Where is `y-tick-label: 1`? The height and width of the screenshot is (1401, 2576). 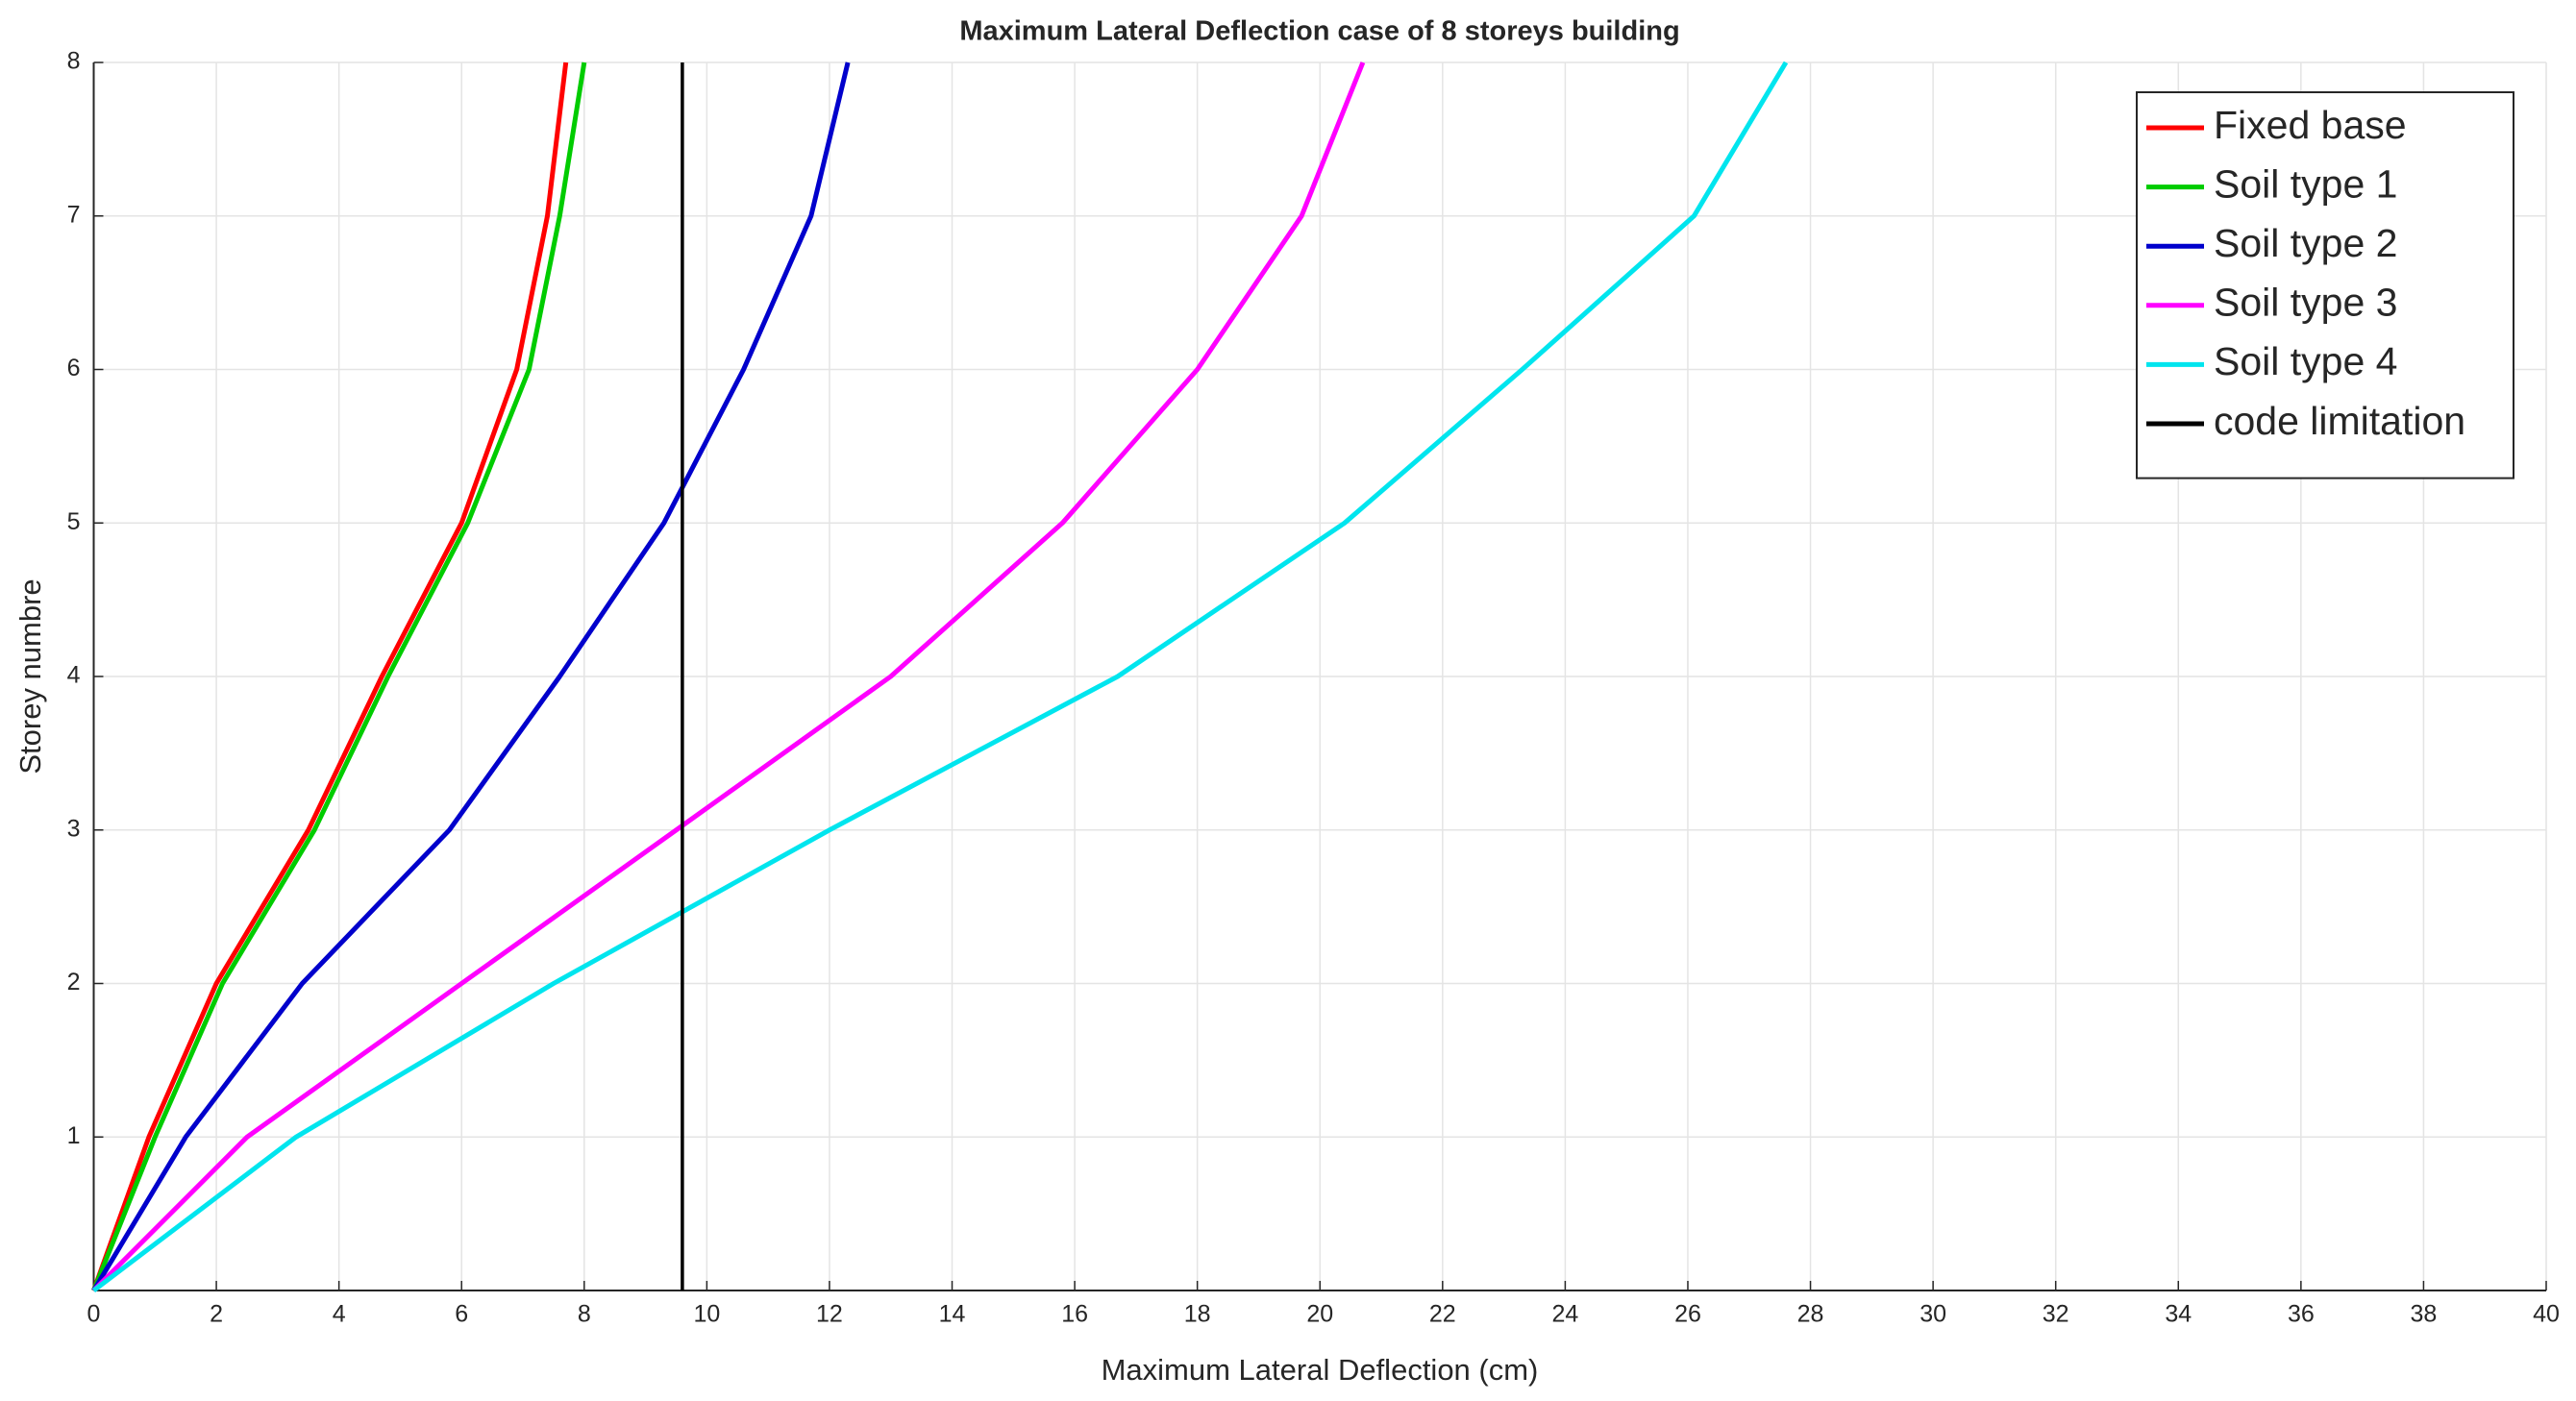 y-tick-label: 1 is located at coordinates (74, 1135).